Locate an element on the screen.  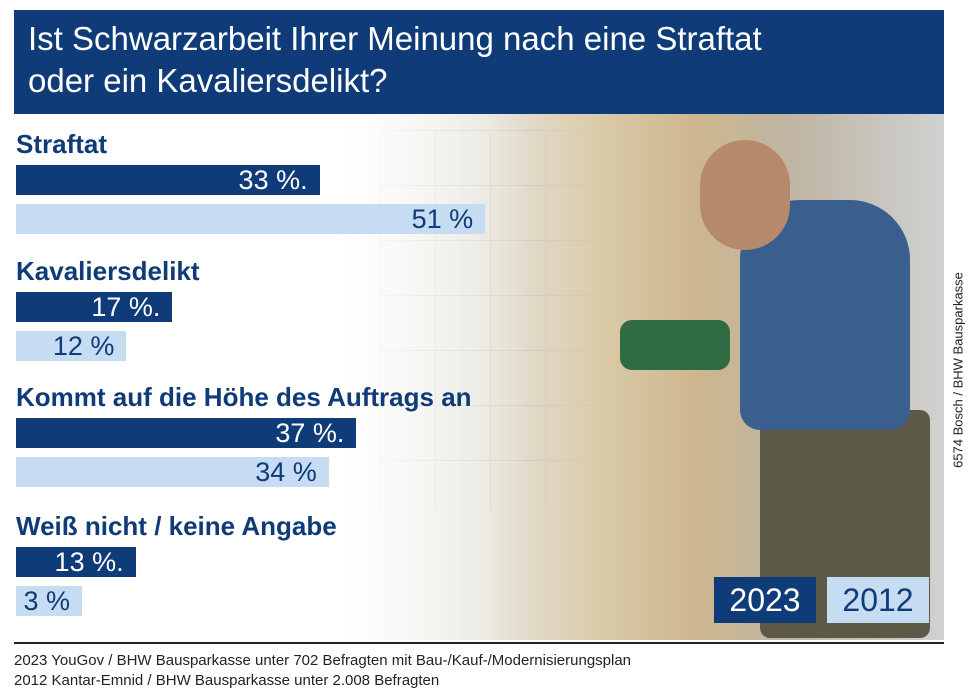
worker-head is located at coordinates (745, 195).